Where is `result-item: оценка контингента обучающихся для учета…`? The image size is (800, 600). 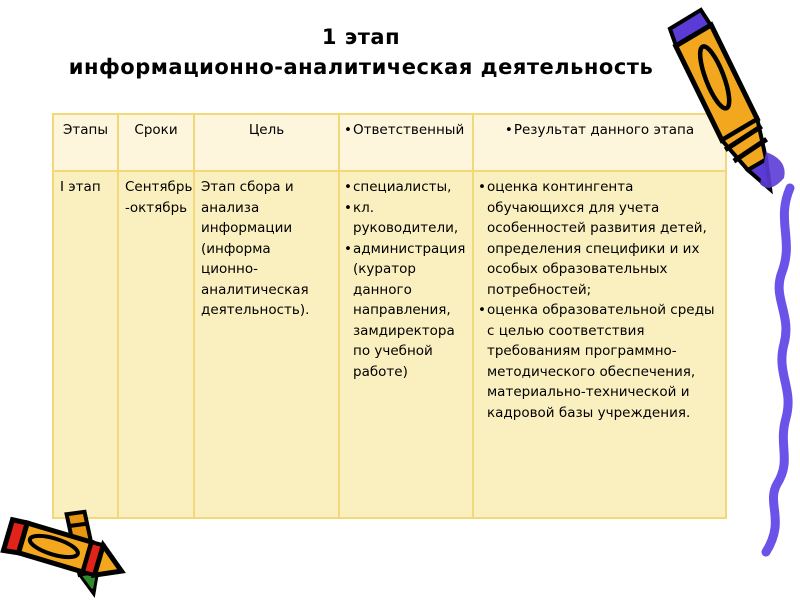 result-item: оценка контингента обучающихся для учета… is located at coordinates (599, 238).